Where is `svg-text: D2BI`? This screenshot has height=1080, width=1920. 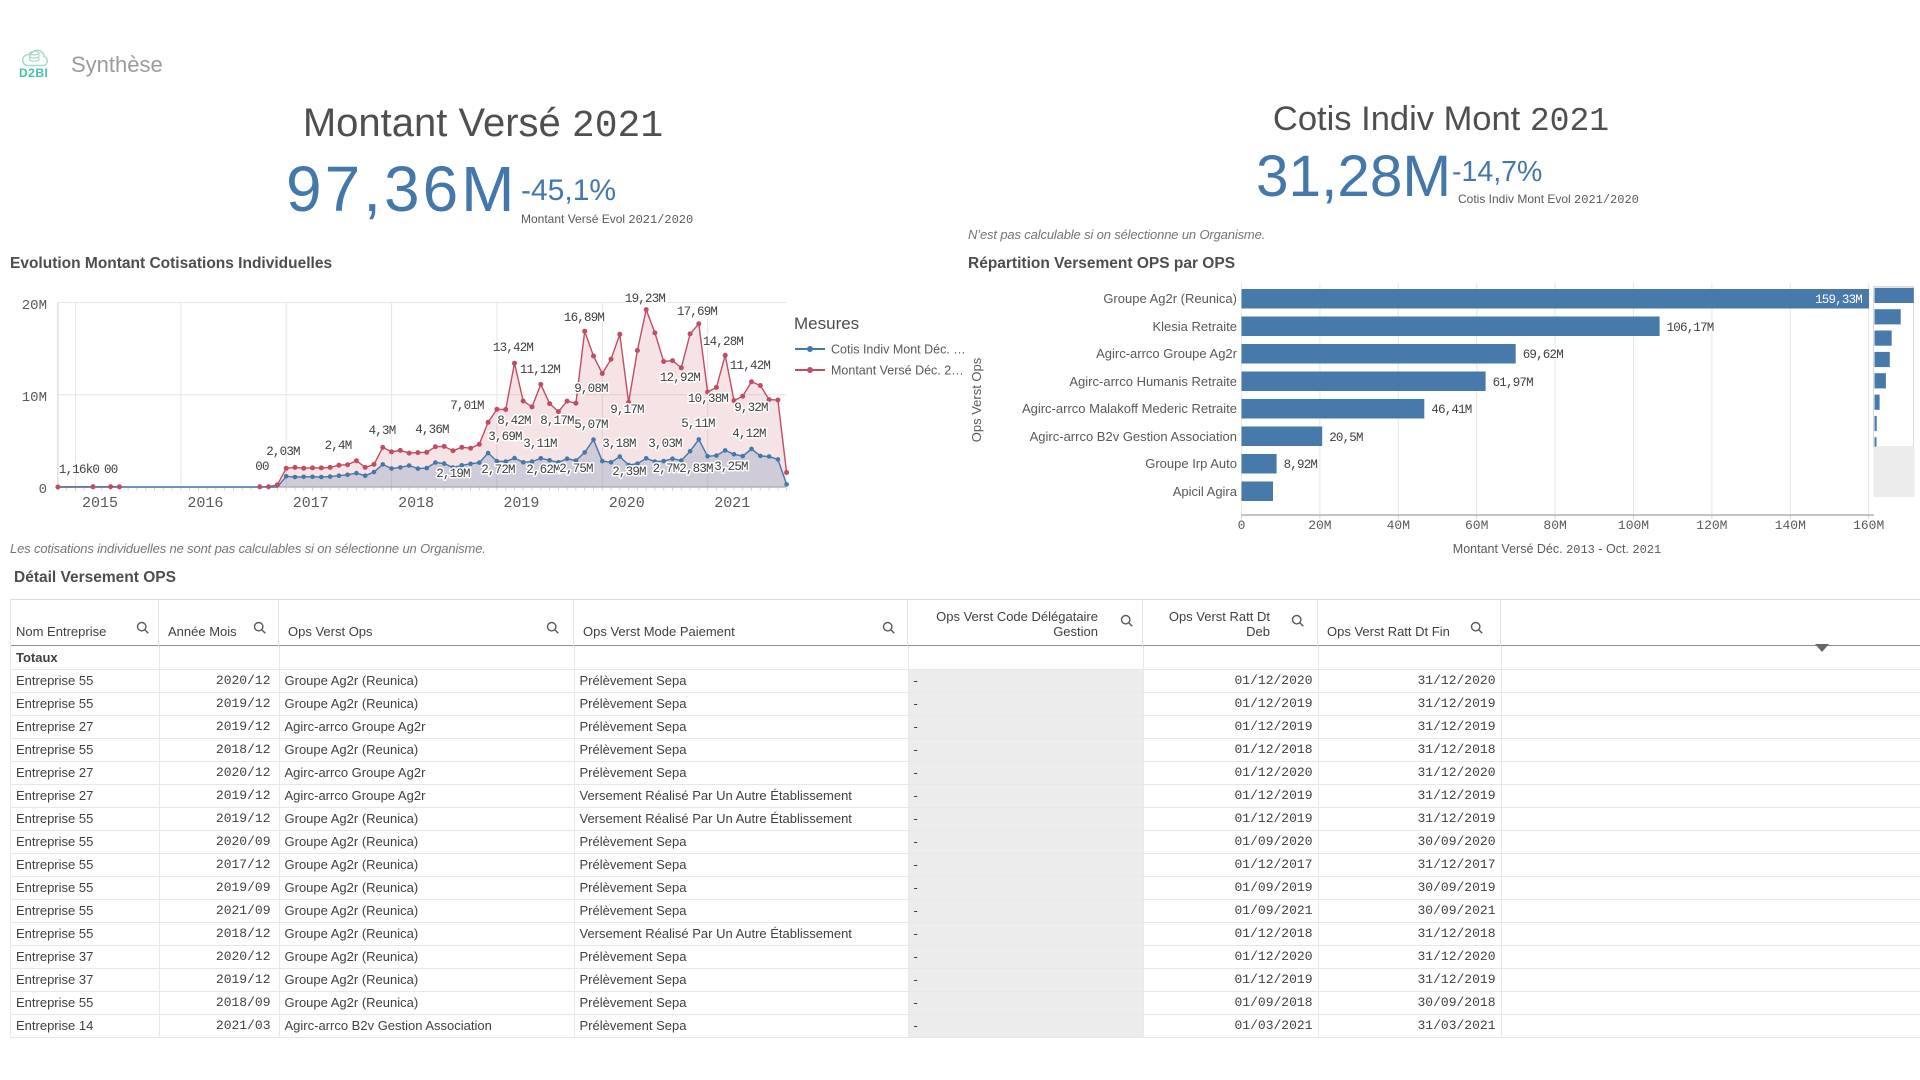
svg-text: D2BI is located at coordinates (33, 73).